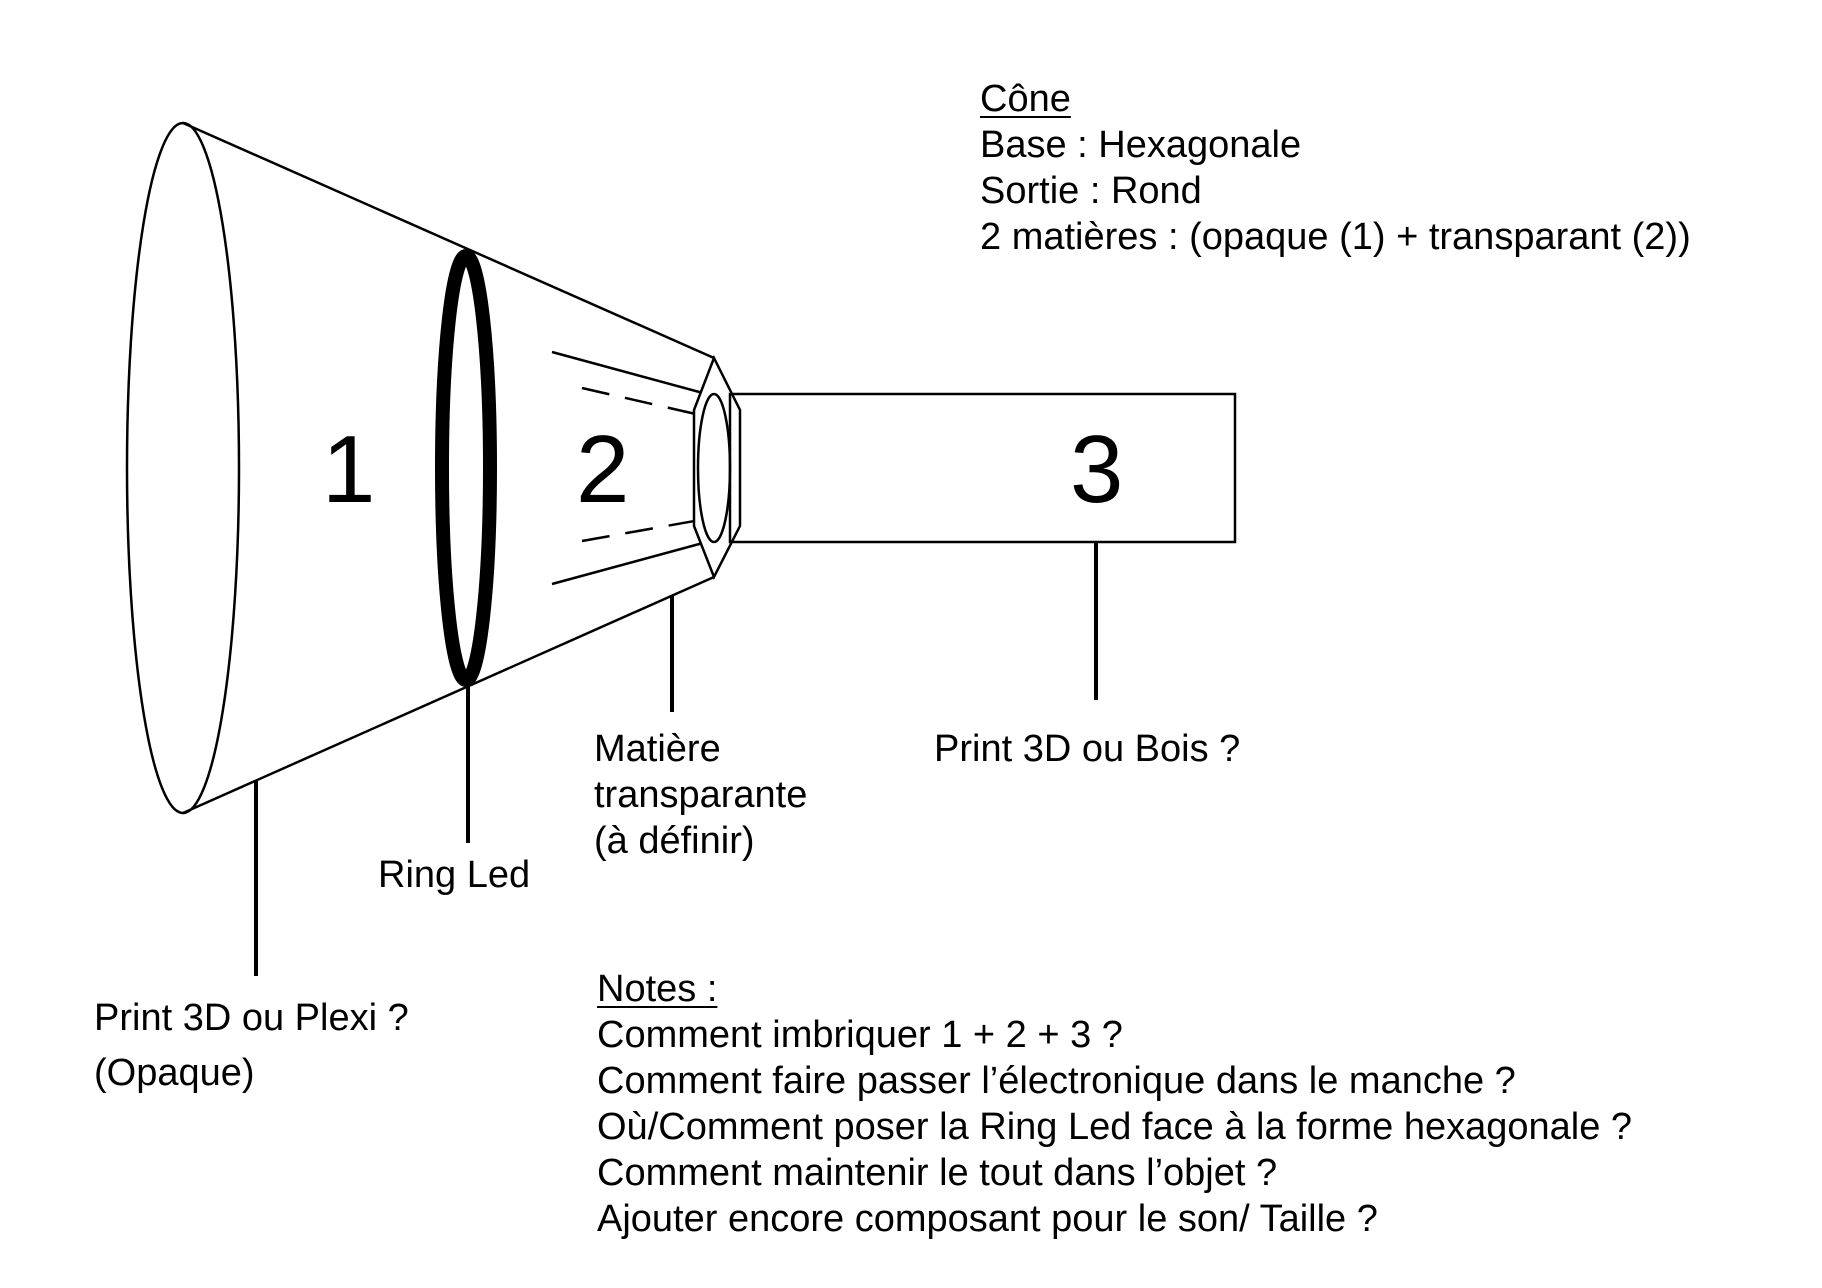  Describe the element at coordinates (1025, 99) in the screenshot. I see `cone-specs-title: Cône` at that location.